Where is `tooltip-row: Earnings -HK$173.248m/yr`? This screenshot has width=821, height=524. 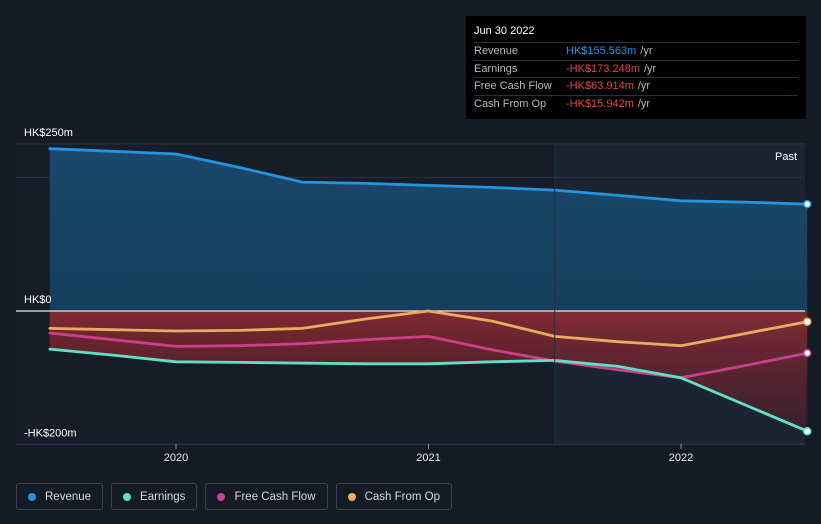
tooltip-row: Earnings -HK$173.248m/yr is located at coordinates (636, 68).